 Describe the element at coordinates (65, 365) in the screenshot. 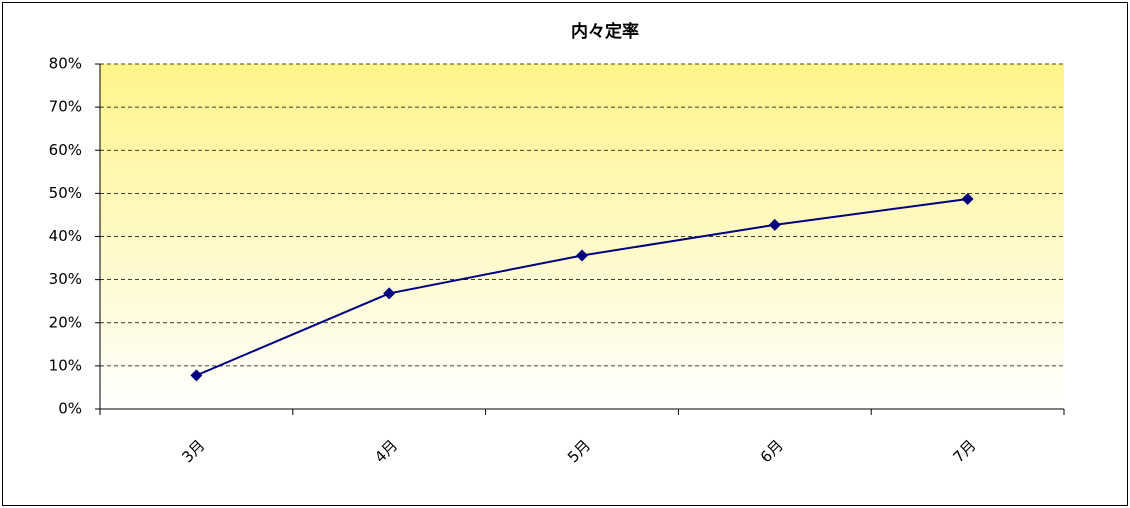

I see `y-tick-label: 10%` at that location.